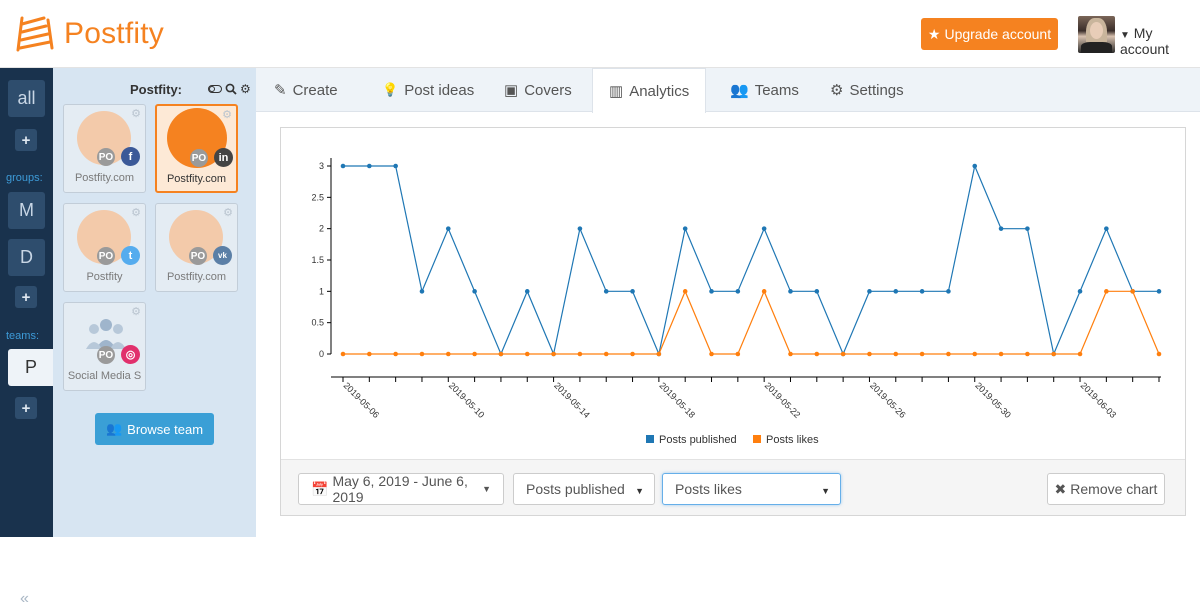 This screenshot has height=608, width=1200. Describe the element at coordinates (837, 90) in the screenshot. I see `gears-icon: ⚙` at that location.